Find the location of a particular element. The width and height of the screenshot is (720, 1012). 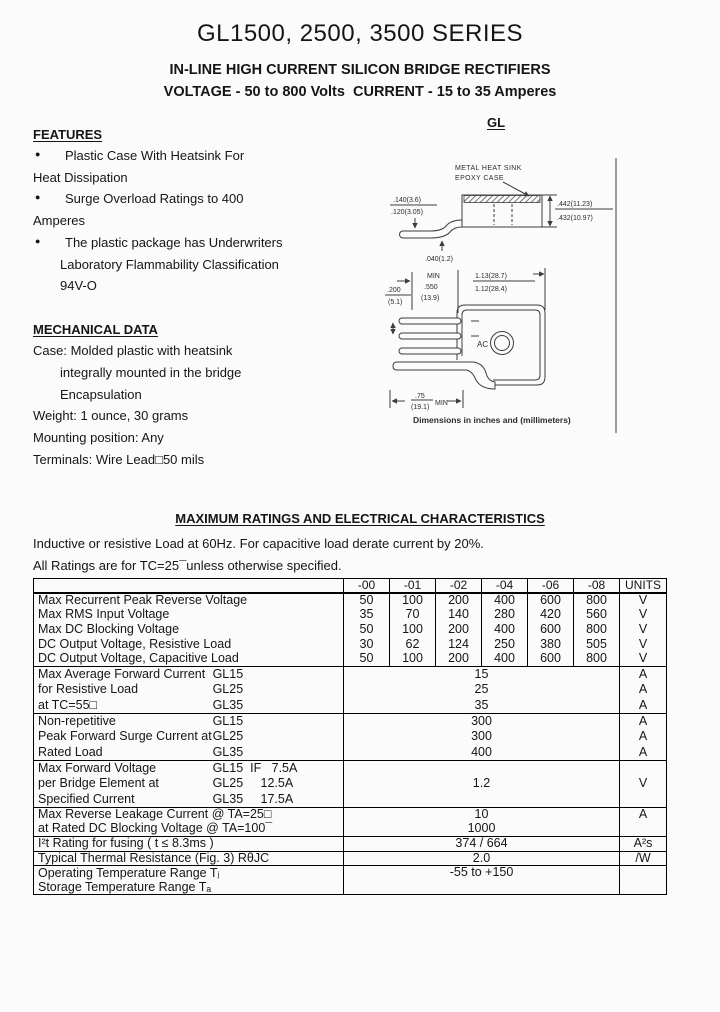

list-item-text: Weight: 1 ounce, 30 grams is located at coordinates (111, 416).